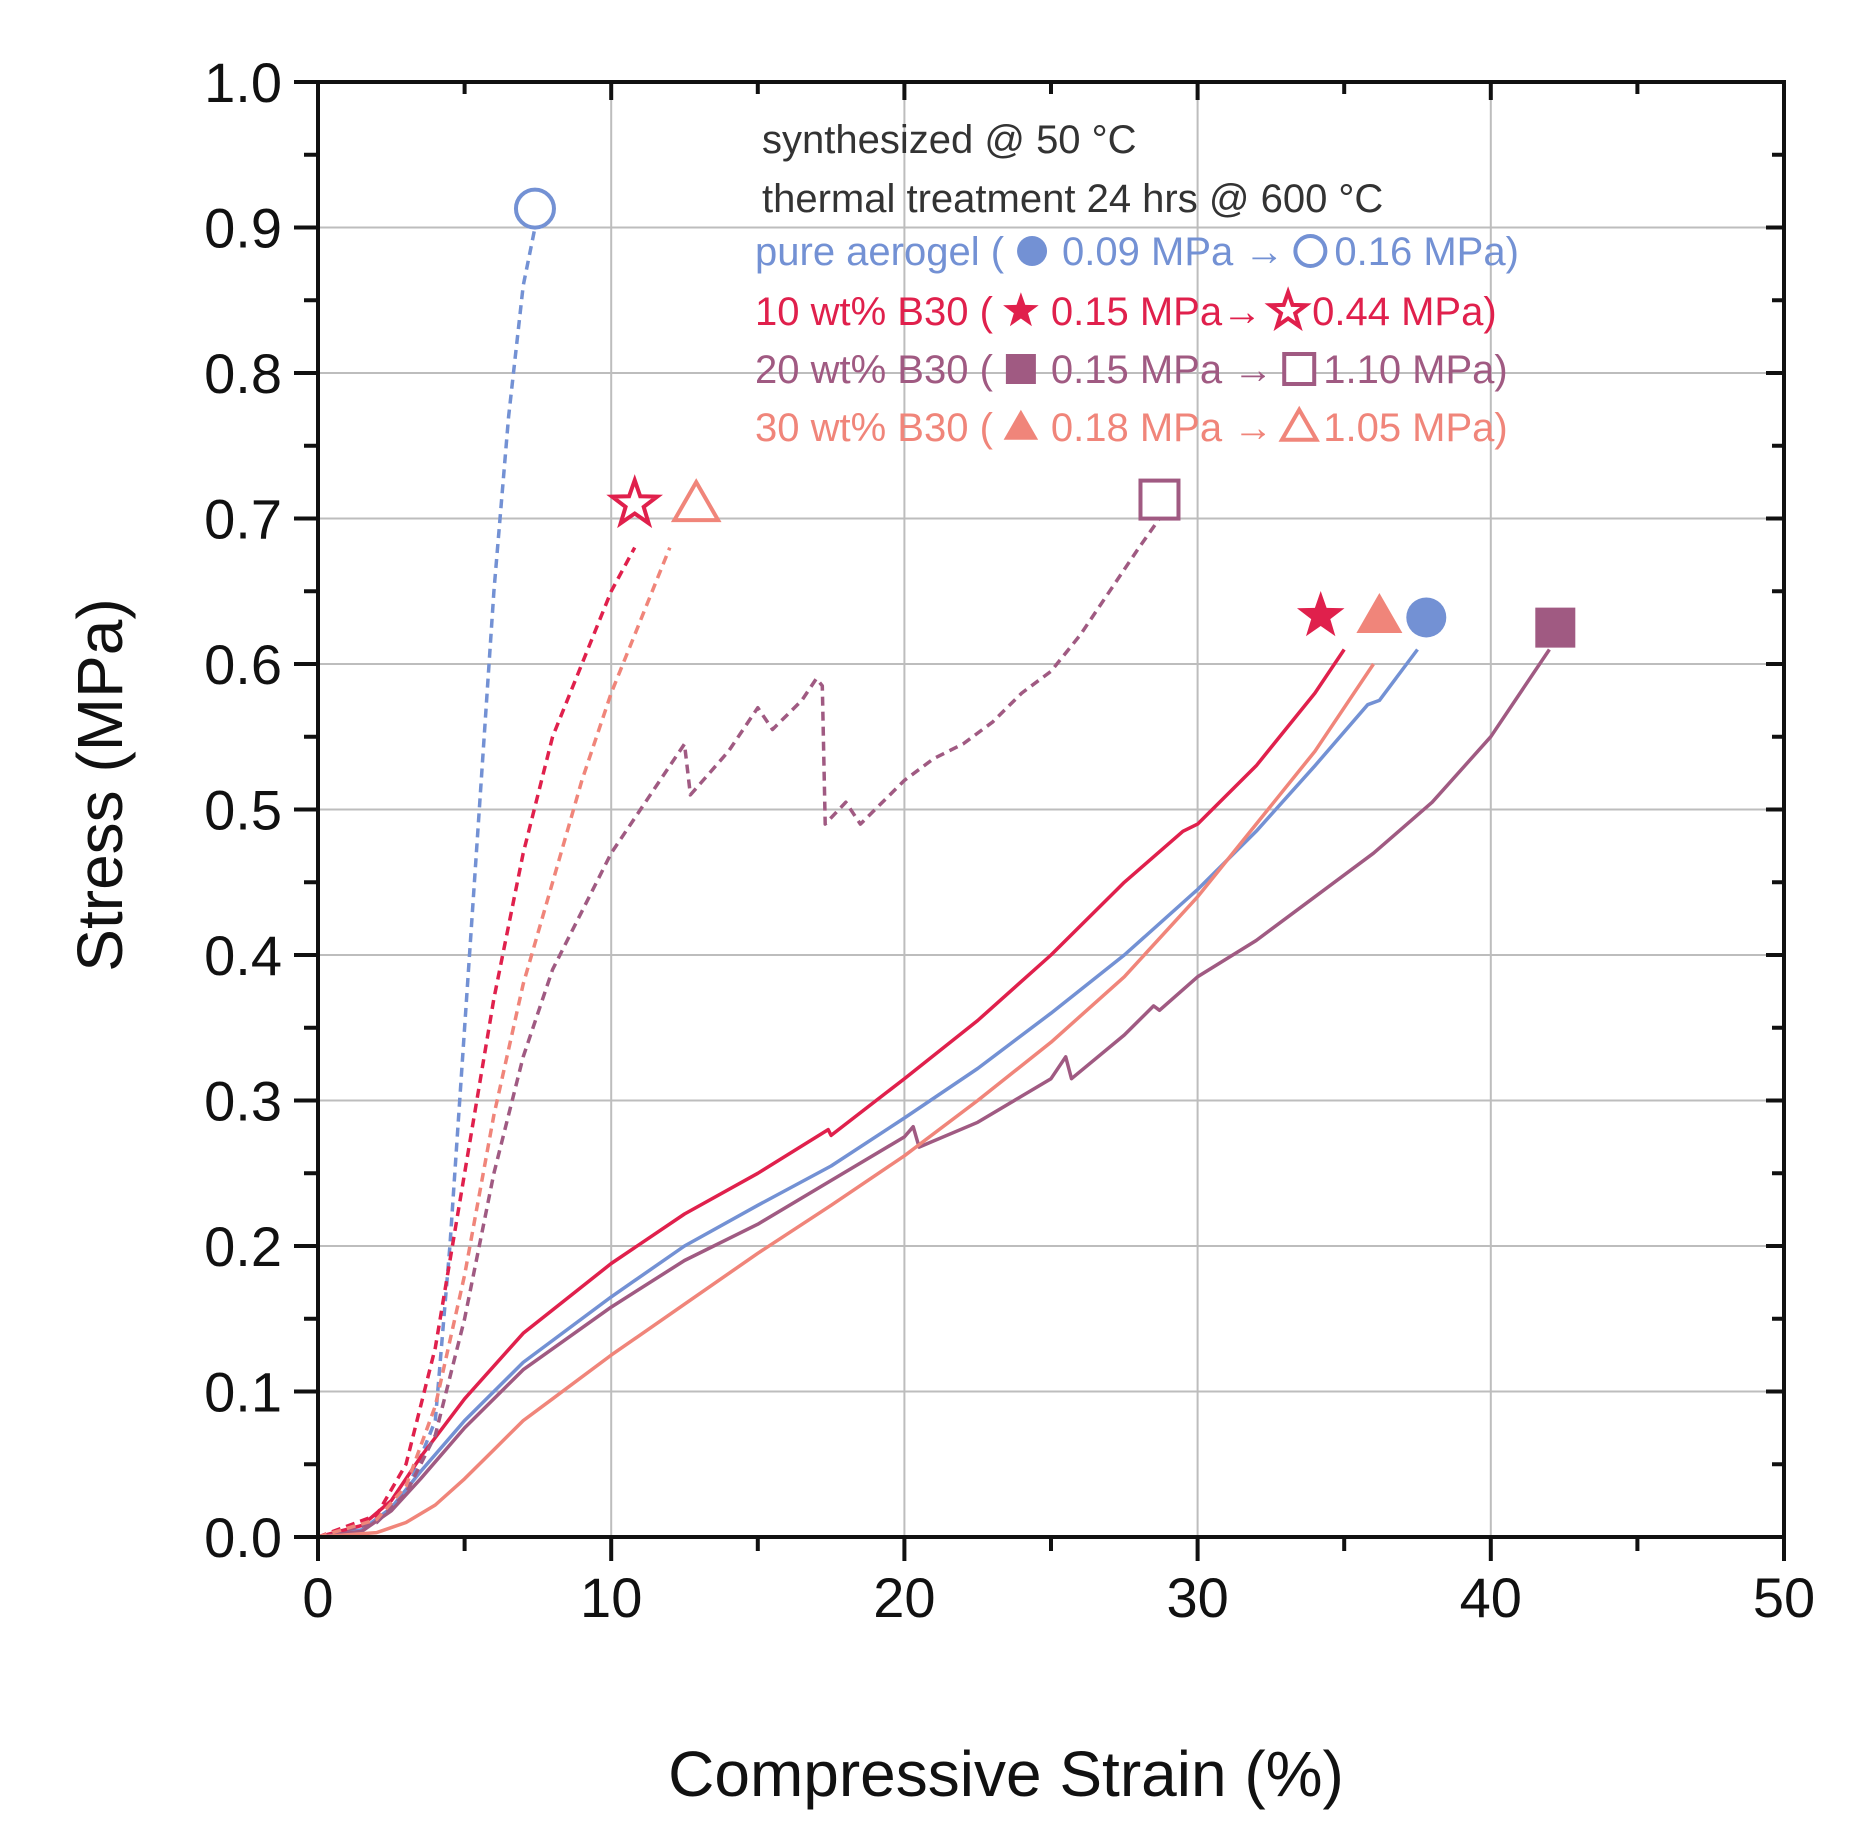 This screenshot has width=1862, height=1834. Describe the element at coordinates (874, 312) in the screenshot. I see `10-wt-b30-legend-label: 10 wt% B30 (` at that location.